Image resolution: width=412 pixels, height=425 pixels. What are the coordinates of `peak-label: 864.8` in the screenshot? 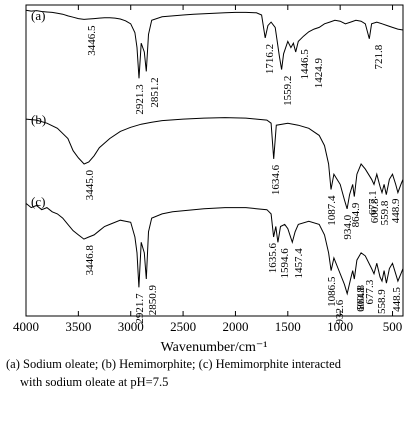 It's located at (361, 297).